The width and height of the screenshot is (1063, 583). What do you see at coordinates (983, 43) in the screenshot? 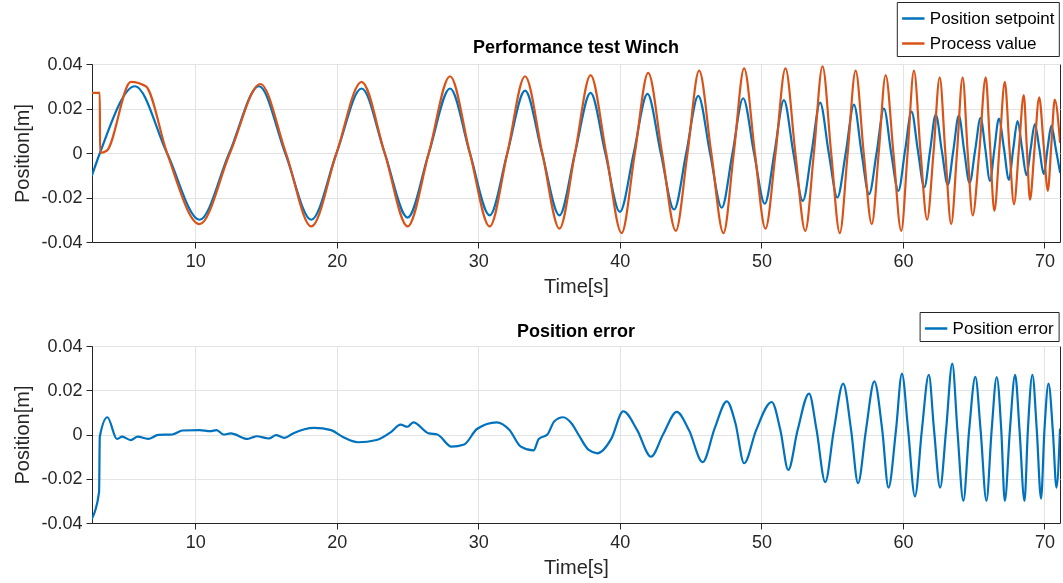
I see `legend-label: Process value` at bounding box center [983, 43].